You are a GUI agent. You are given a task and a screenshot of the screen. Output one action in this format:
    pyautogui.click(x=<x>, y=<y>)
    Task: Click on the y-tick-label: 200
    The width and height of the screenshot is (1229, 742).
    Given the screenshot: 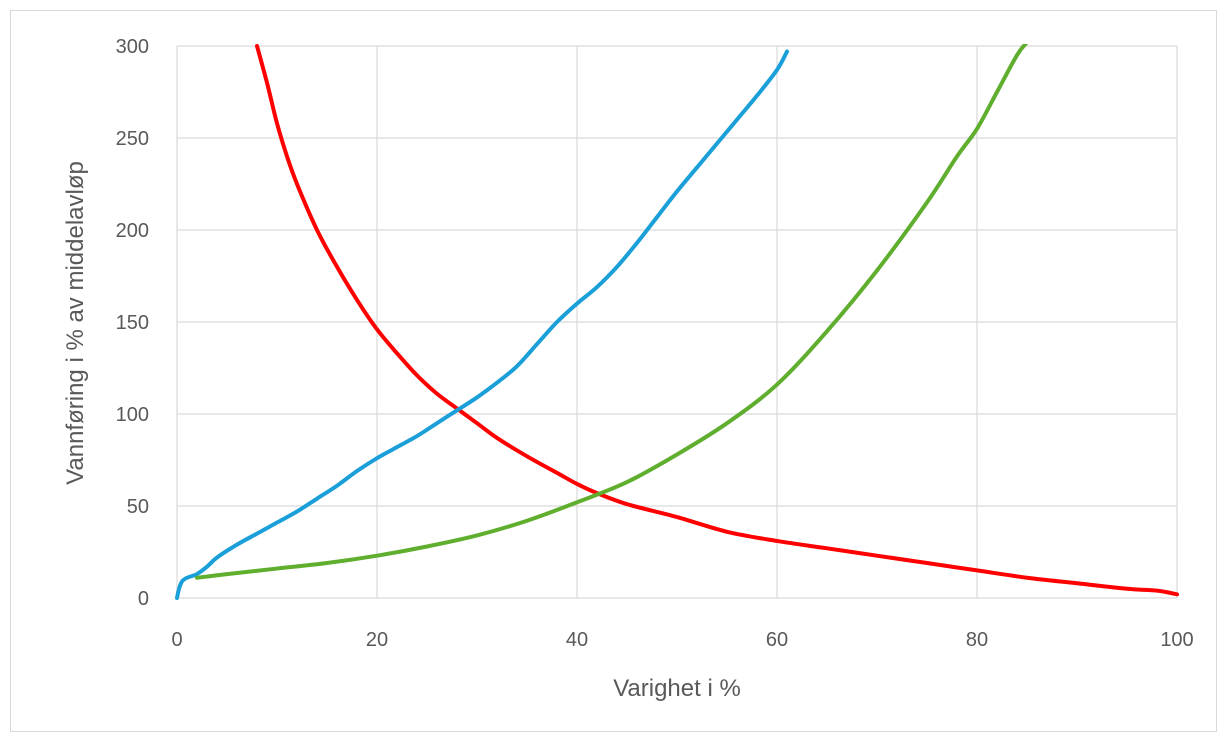 What is the action you would take?
    pyautogui.click(x=132, y=231)
    